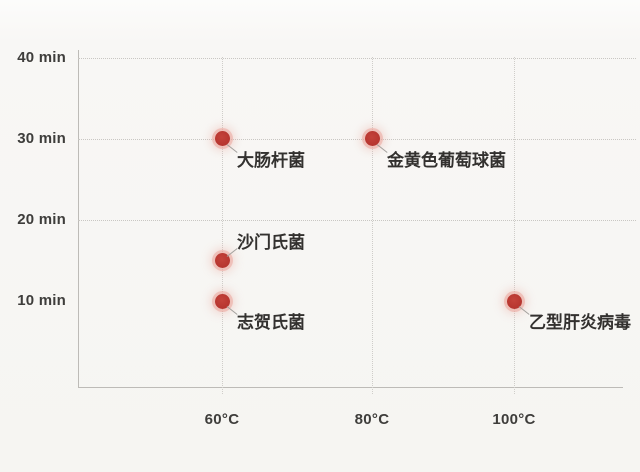 Image resolution: width=640 pixels, height=472 pixels. What do you see at coordinates (357, 220) in the screenshot?
I see `h-gridline-20min` at bounding box center [357, 220].